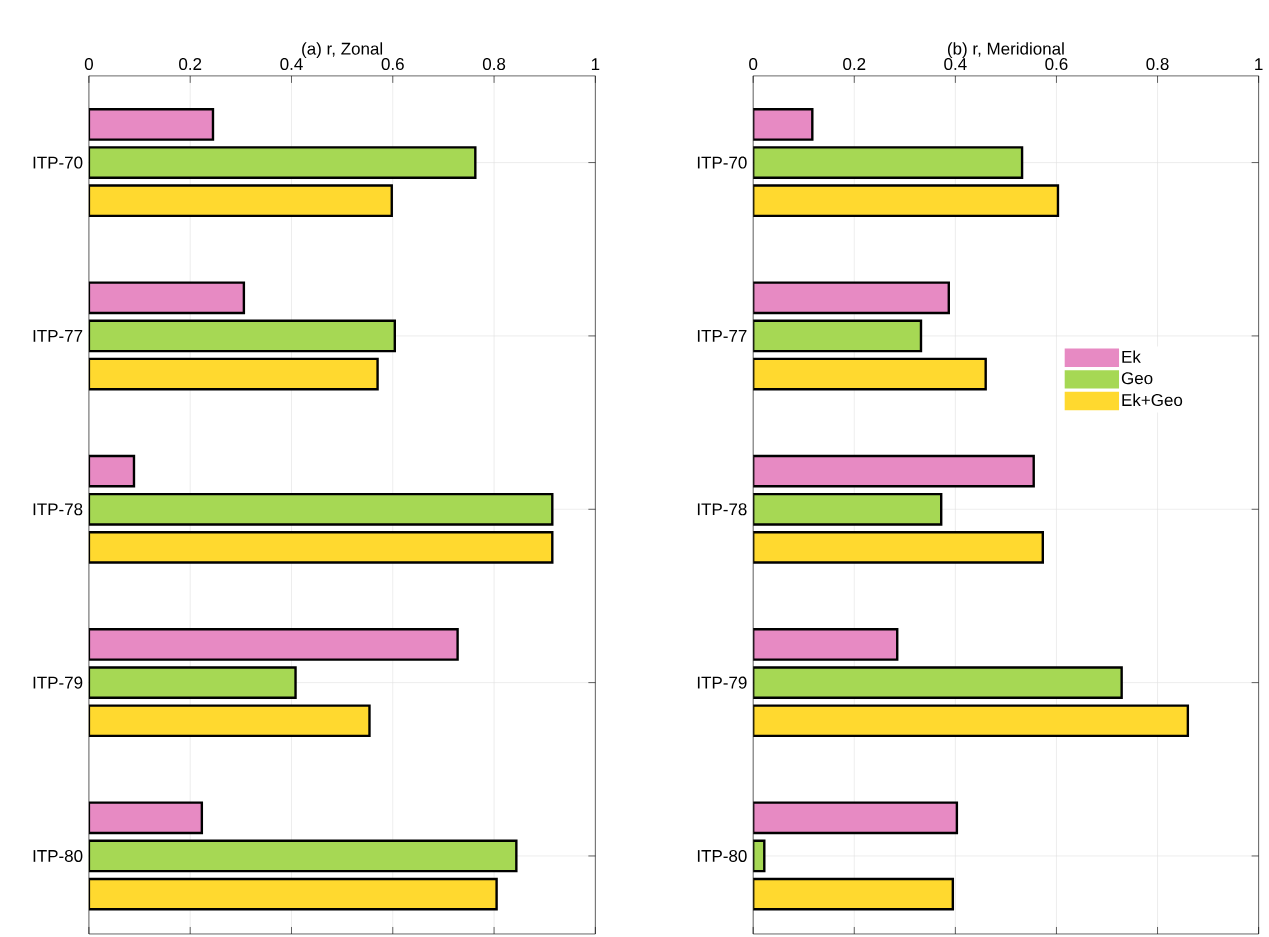 This screenshot has width=1269, height=937. Describe the element at coordinates (1137, 378) in the screenshot. I see `legend-label: Geo` at that location.